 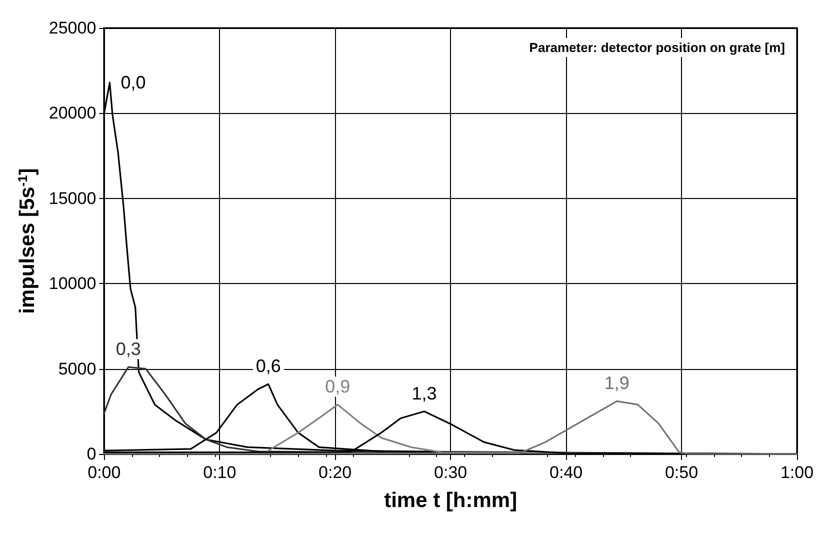 What do you see at coordinates (337, 386) in the screenshot?
I see `series-label: 0,9` at bounding box center [337, 386].